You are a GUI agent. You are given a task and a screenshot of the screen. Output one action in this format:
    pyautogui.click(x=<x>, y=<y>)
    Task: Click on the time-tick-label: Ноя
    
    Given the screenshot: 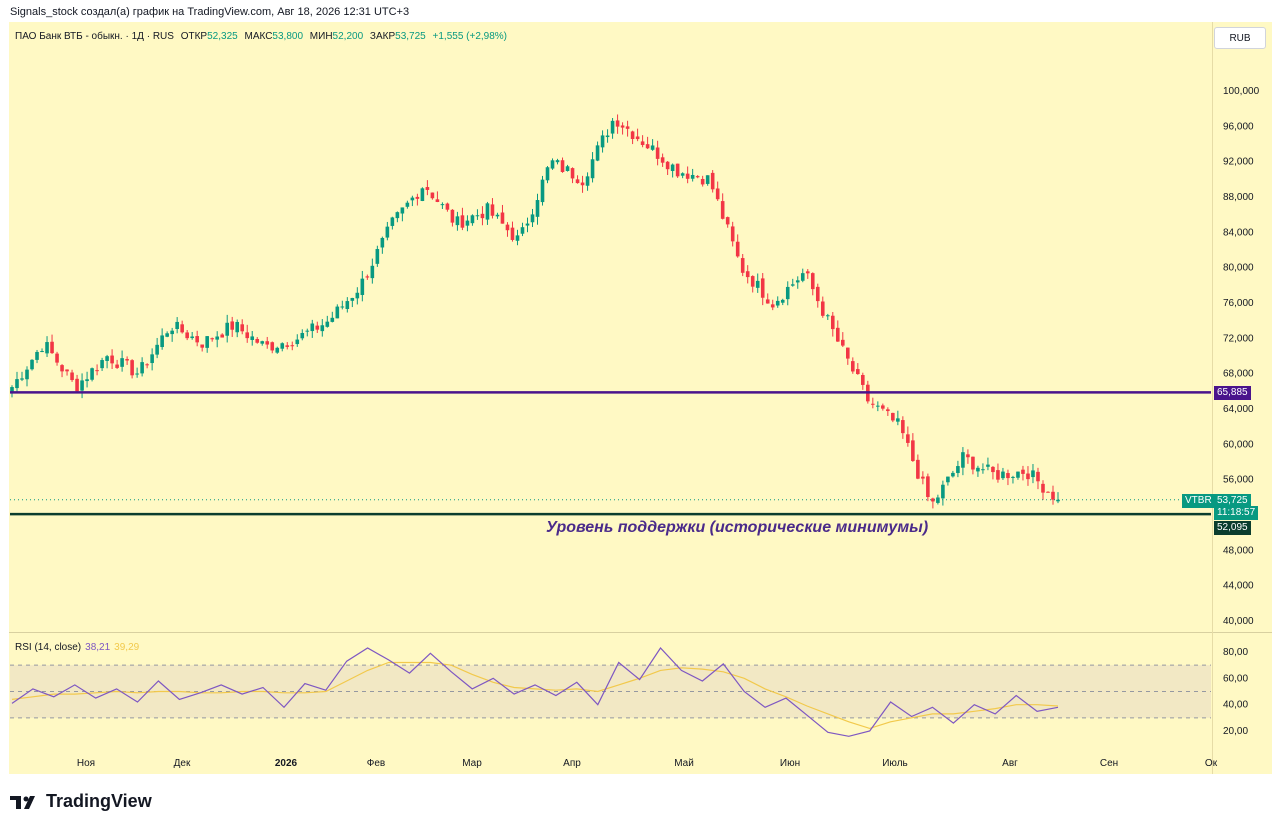 What is the action you would take?
    pyautogui.click(x=86, y=763)
    